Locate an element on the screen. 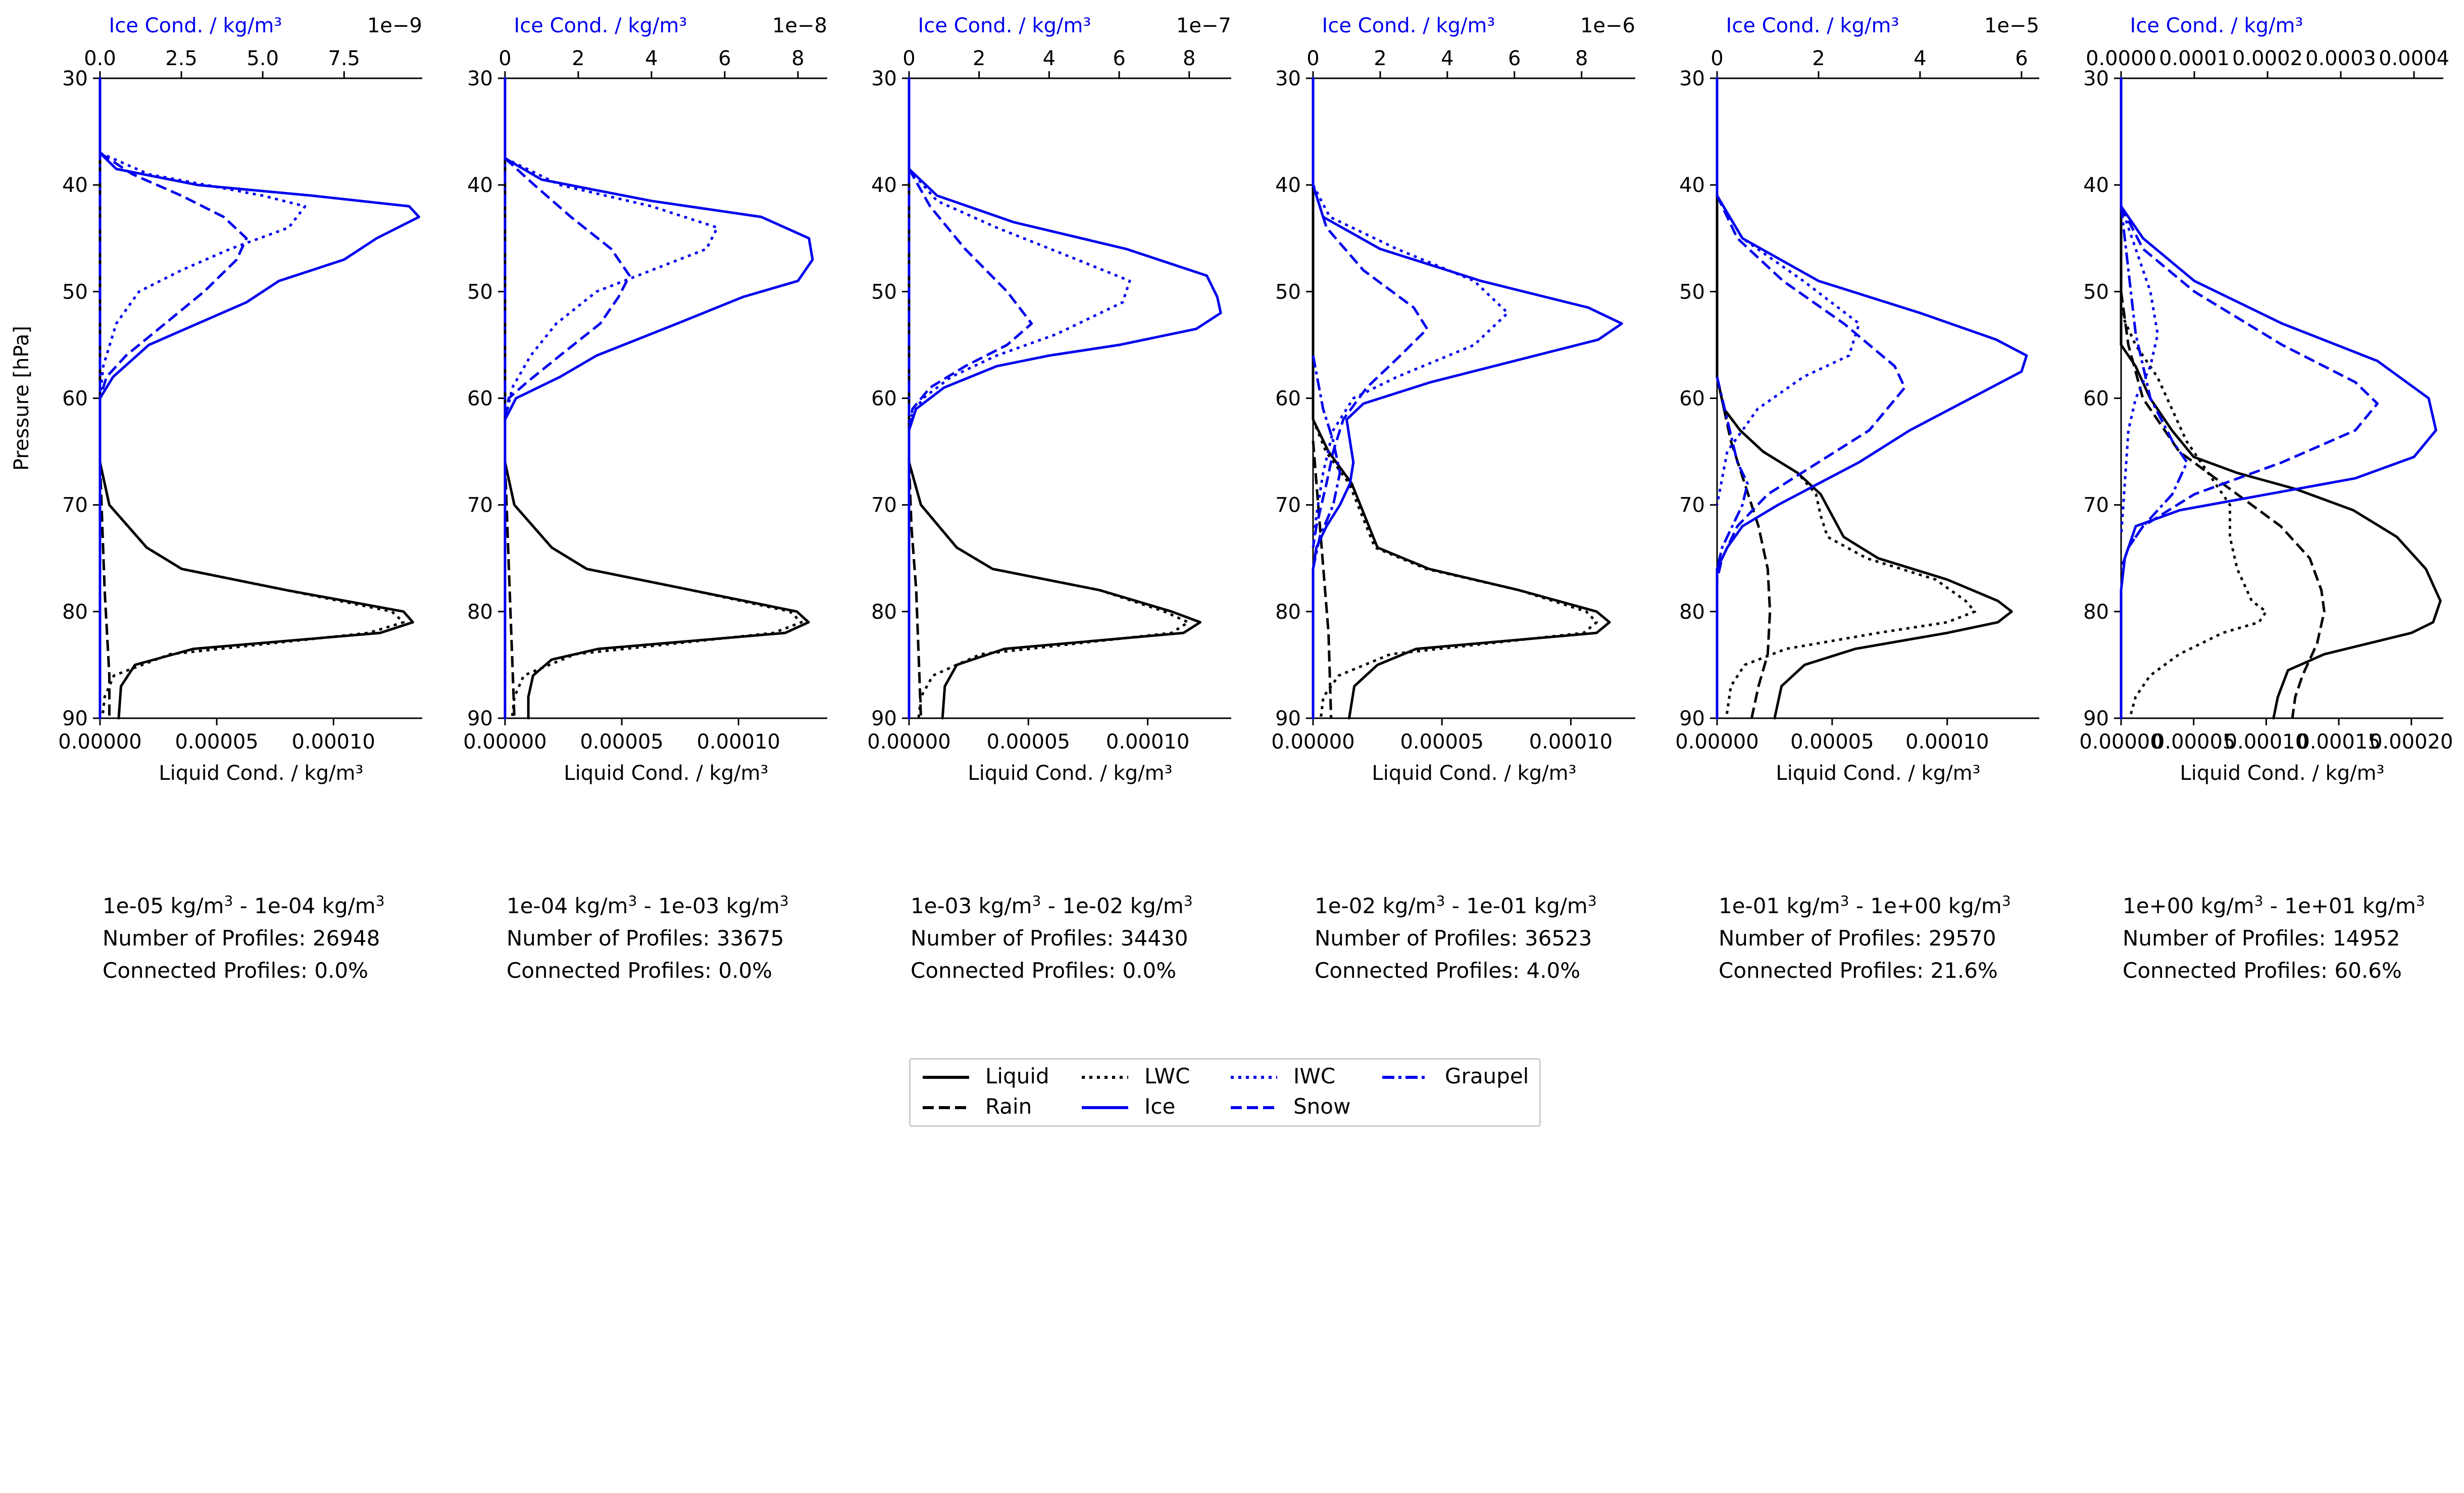 Image resolution: width=2464 pixels, height=1493 pixels. profile-count: Number of Profiles: 36523 is located at coordinates (1453, 938).